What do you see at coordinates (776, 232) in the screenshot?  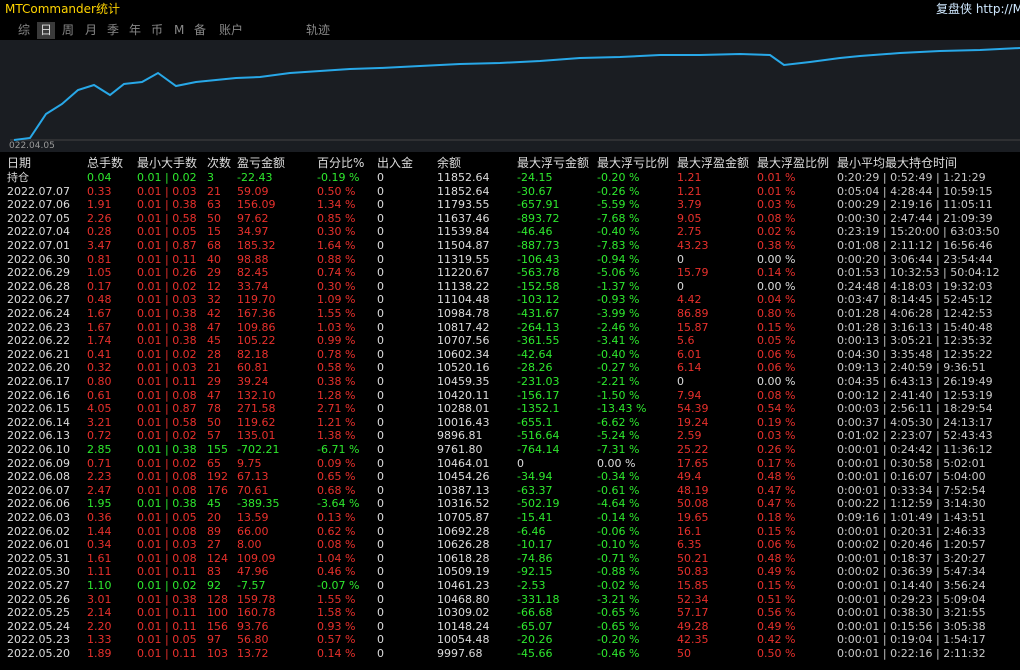 I see `table-cell: 0.02 %` at bounding box center [776, 232].